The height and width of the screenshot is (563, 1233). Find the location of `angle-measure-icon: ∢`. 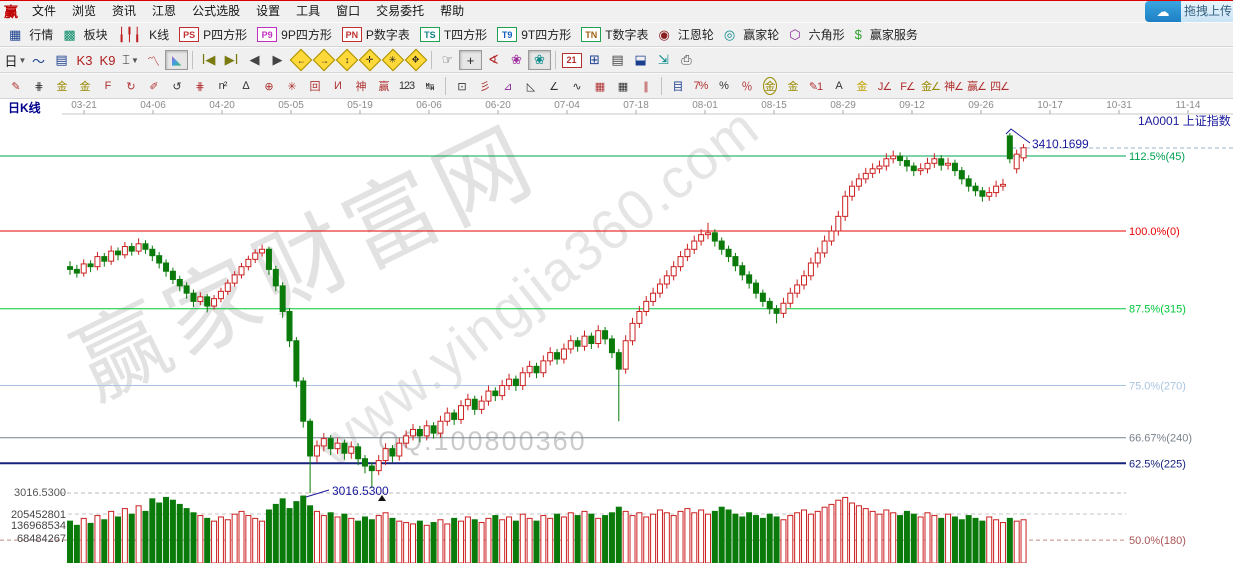

angle-measure-icon: ∢ is located at coordinates (493, 60).